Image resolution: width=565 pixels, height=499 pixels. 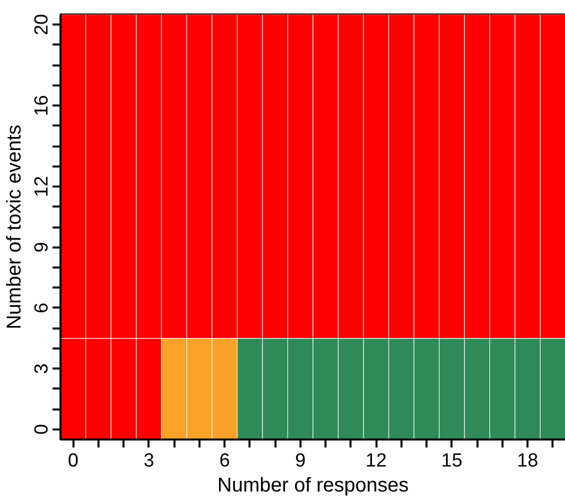 I want to click on y-axis-title: Number of toxic events, so click(x=15, y=227).